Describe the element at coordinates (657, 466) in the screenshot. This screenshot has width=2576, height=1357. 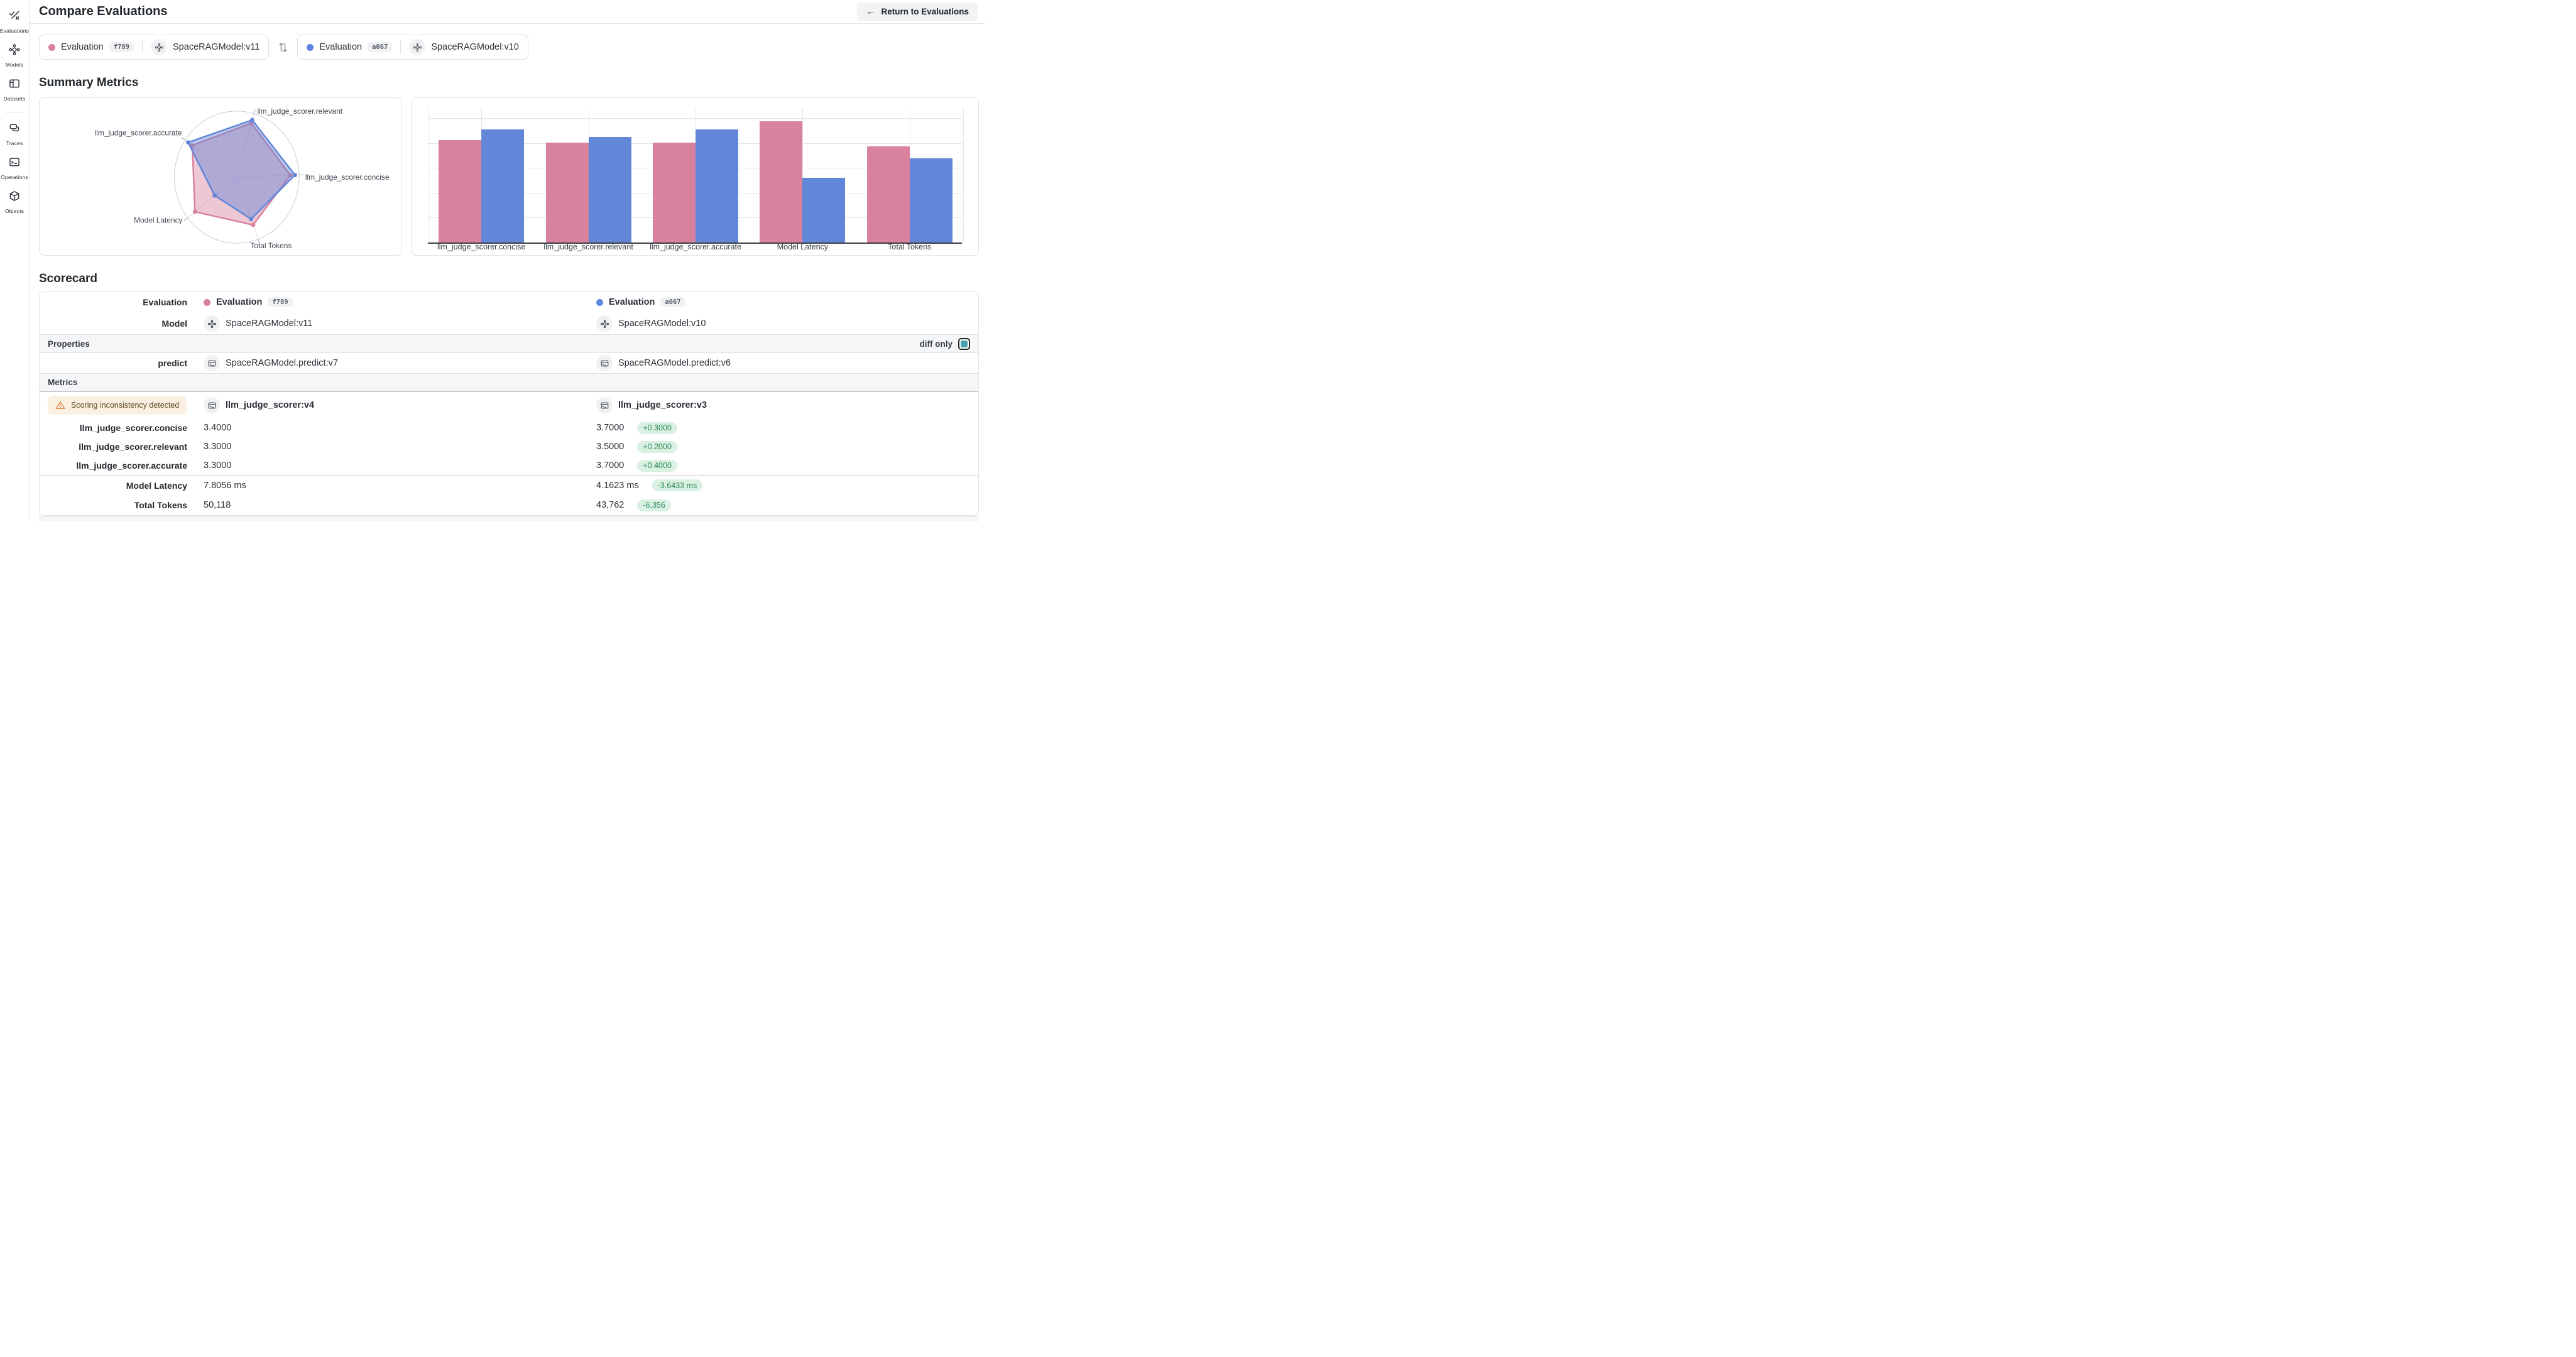
I see `delta-badge: +0.4000` at that location.